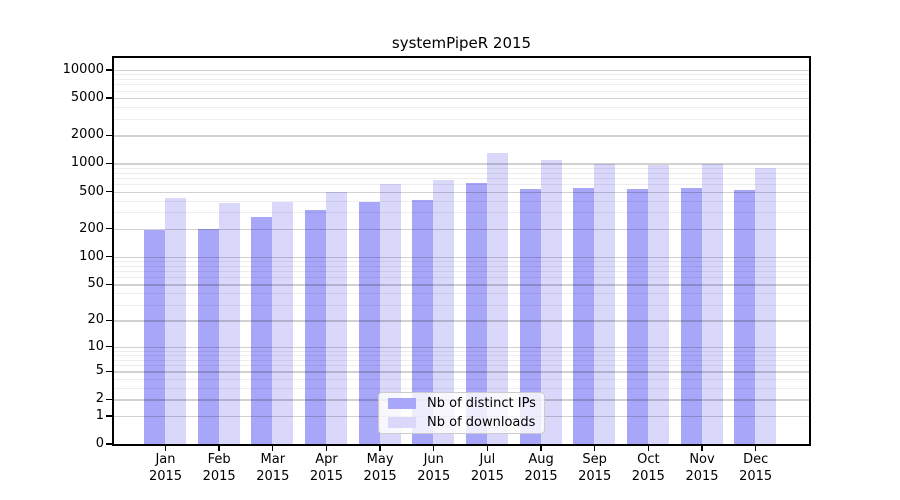  I want to click on x-tick-label-jul: Jul 2015, so click(487, 468).